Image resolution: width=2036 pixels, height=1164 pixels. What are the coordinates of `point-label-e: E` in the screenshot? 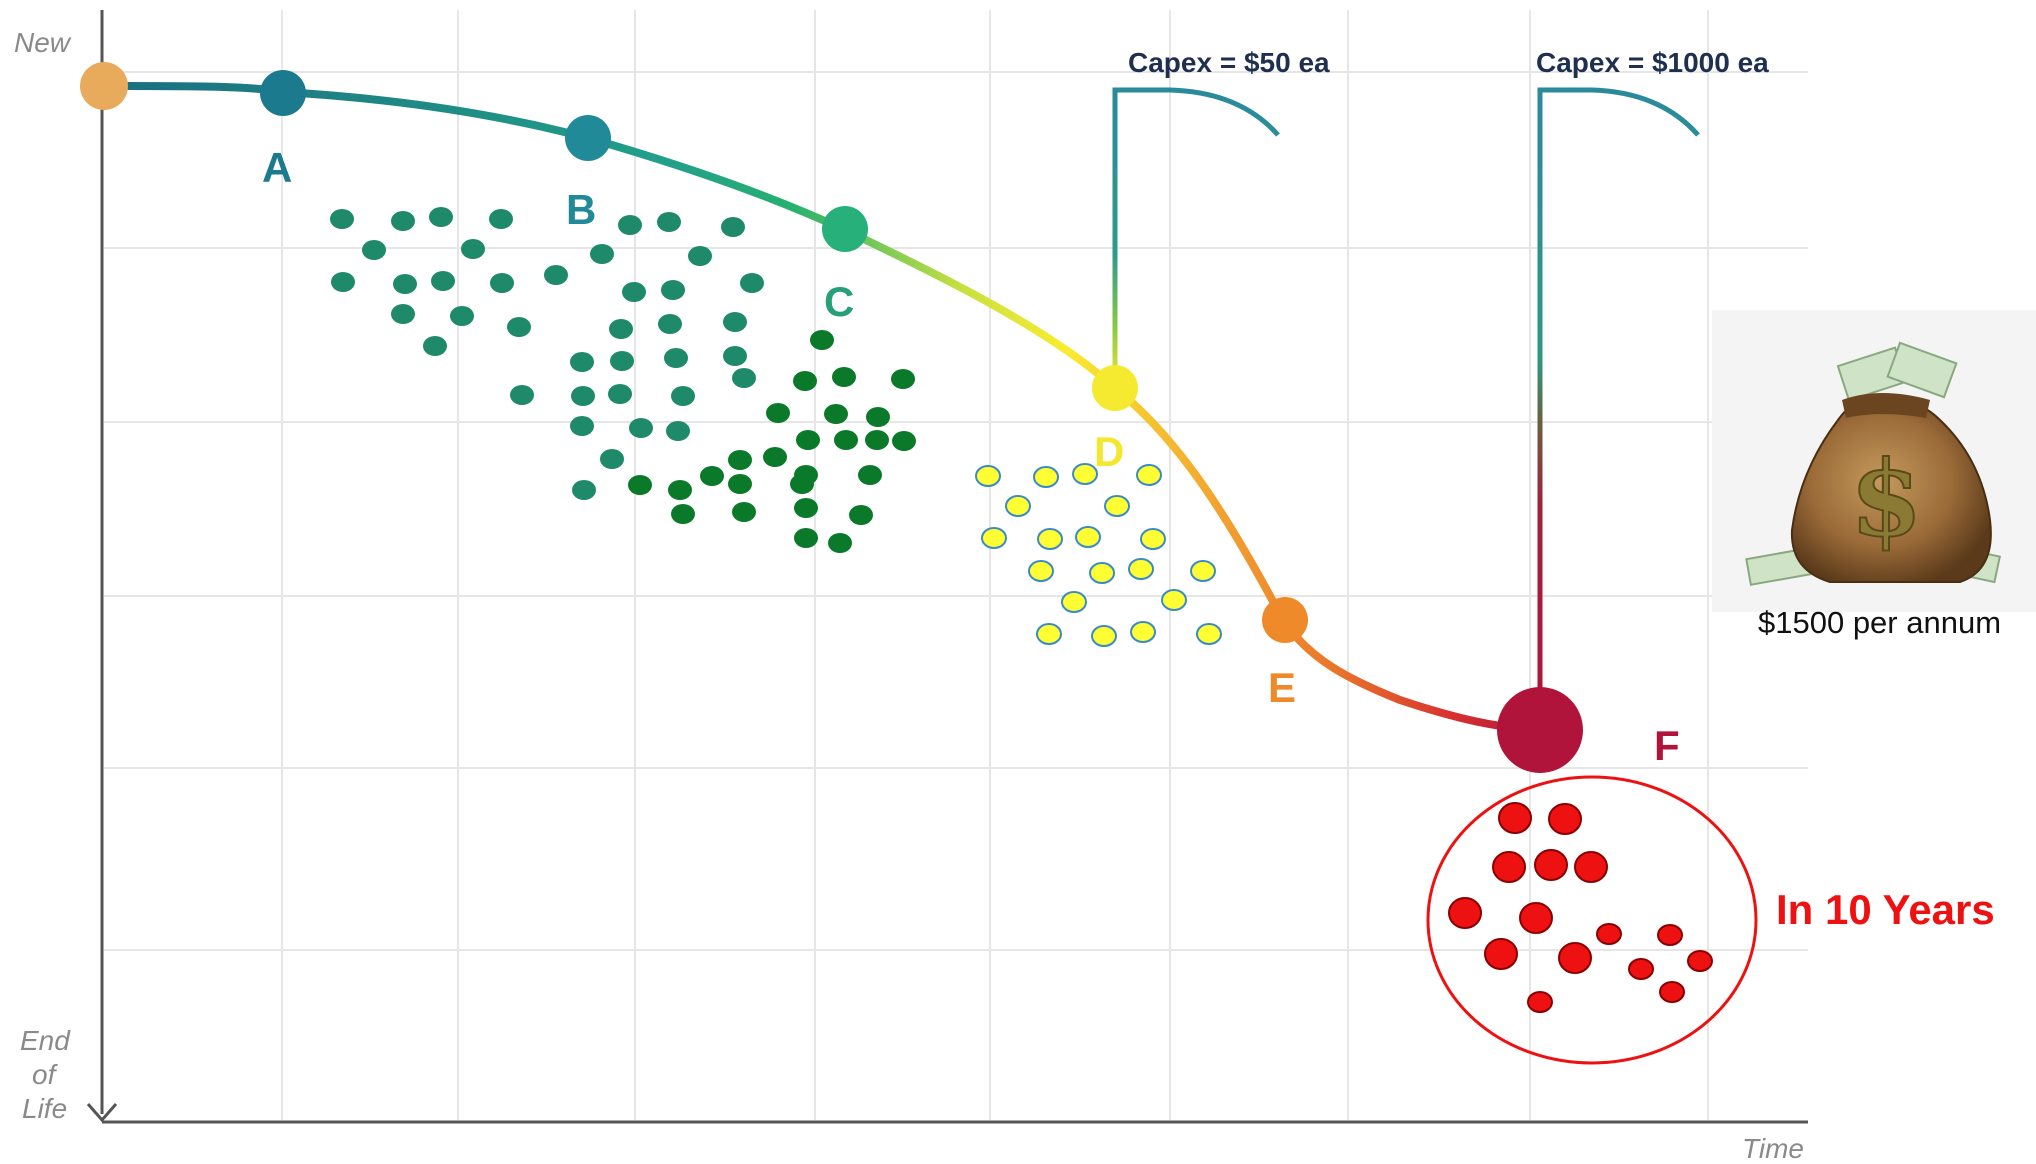 It's located at (1282, 687).